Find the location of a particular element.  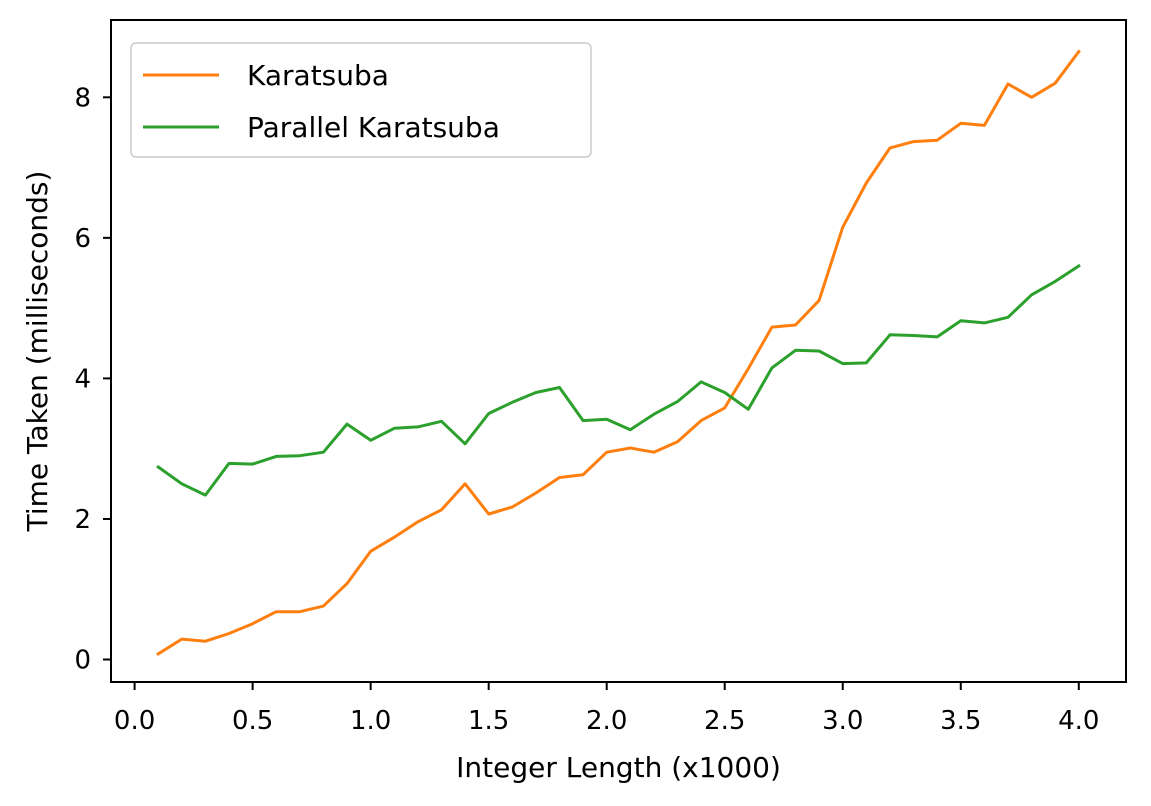

legend-label-karatsuba: Karatsuba is located at coordinates (318, 75).